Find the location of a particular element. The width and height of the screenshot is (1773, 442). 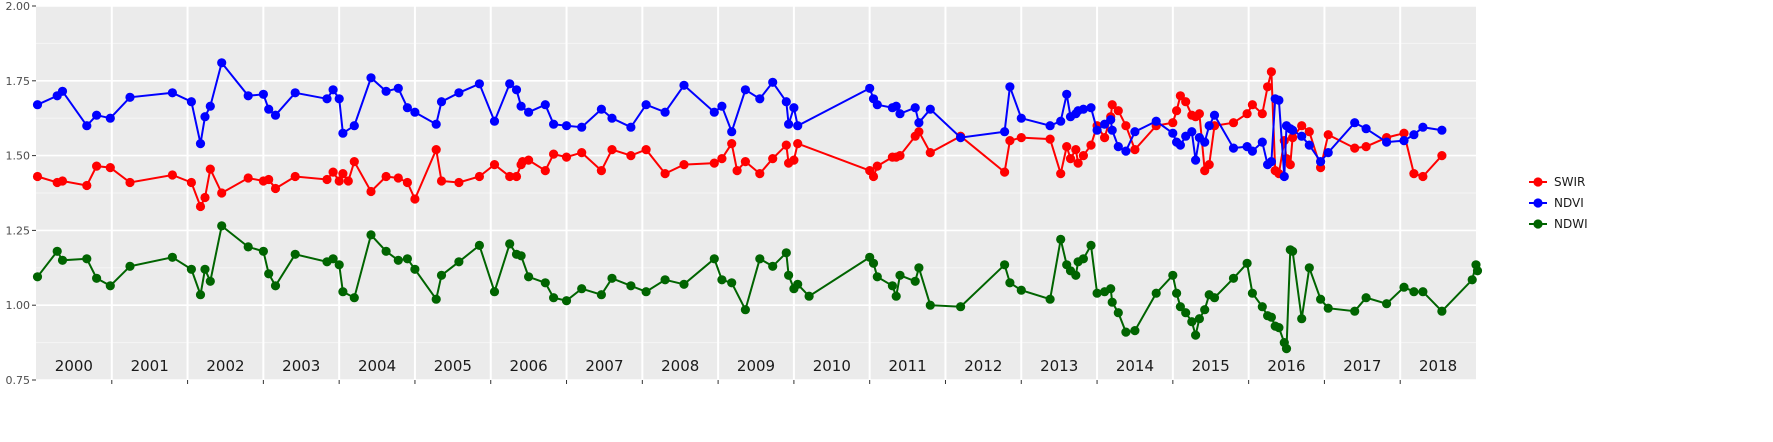

legend-label: NDWI is located at coordinates (1571, 224).